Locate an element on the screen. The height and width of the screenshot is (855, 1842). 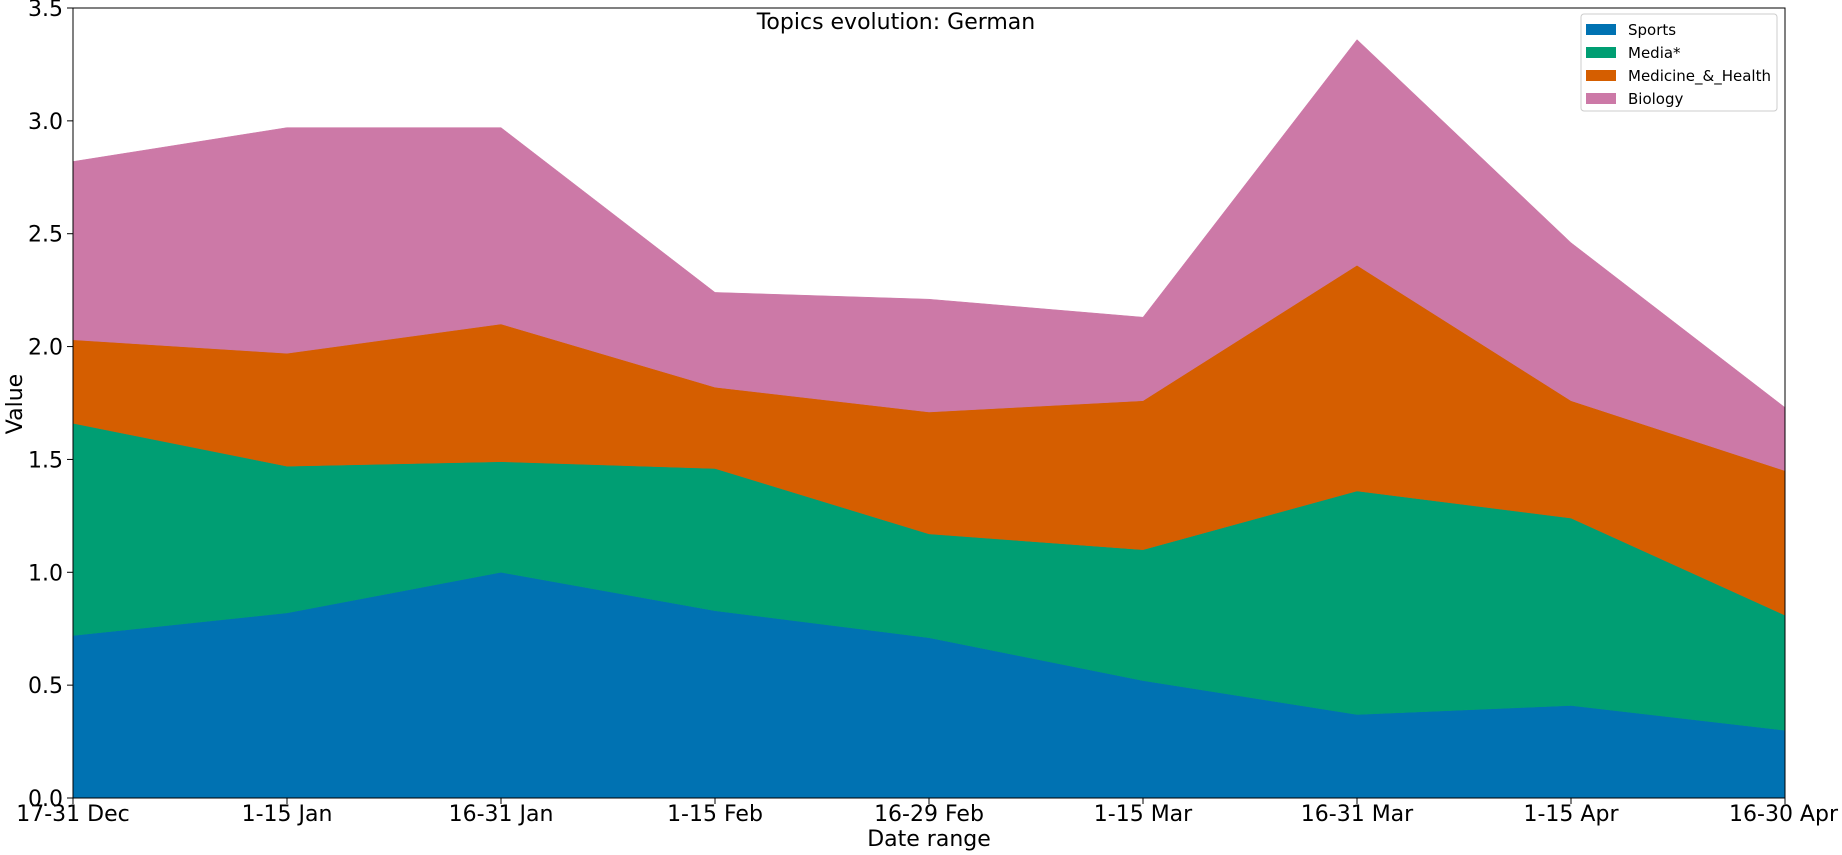
x-axis-title: Date range is located at coordinates (929, 839).